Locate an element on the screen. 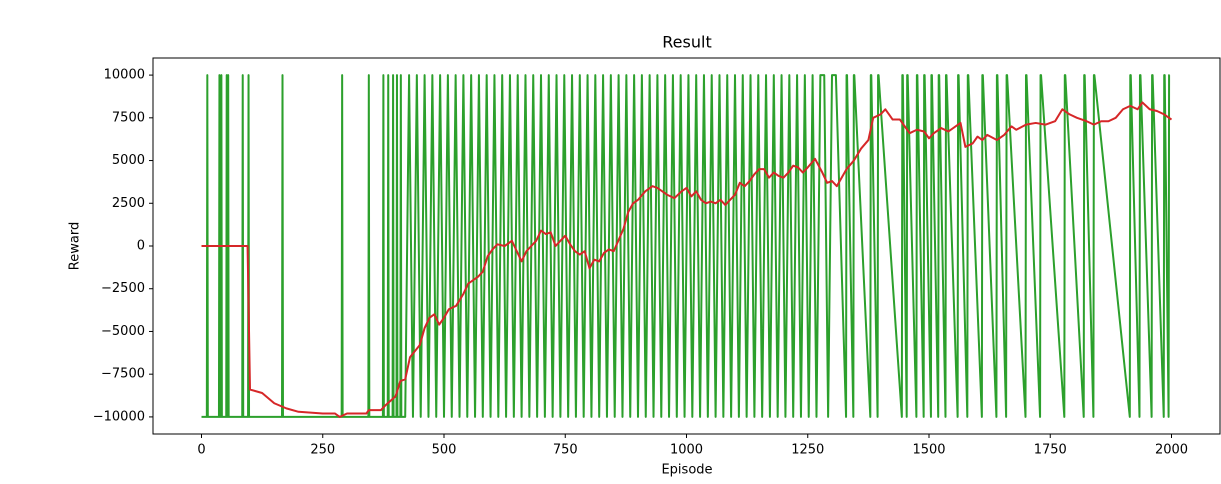 The image size is (1221, 484). y-tick-label: −2500 is located at coordinates (123, 288).